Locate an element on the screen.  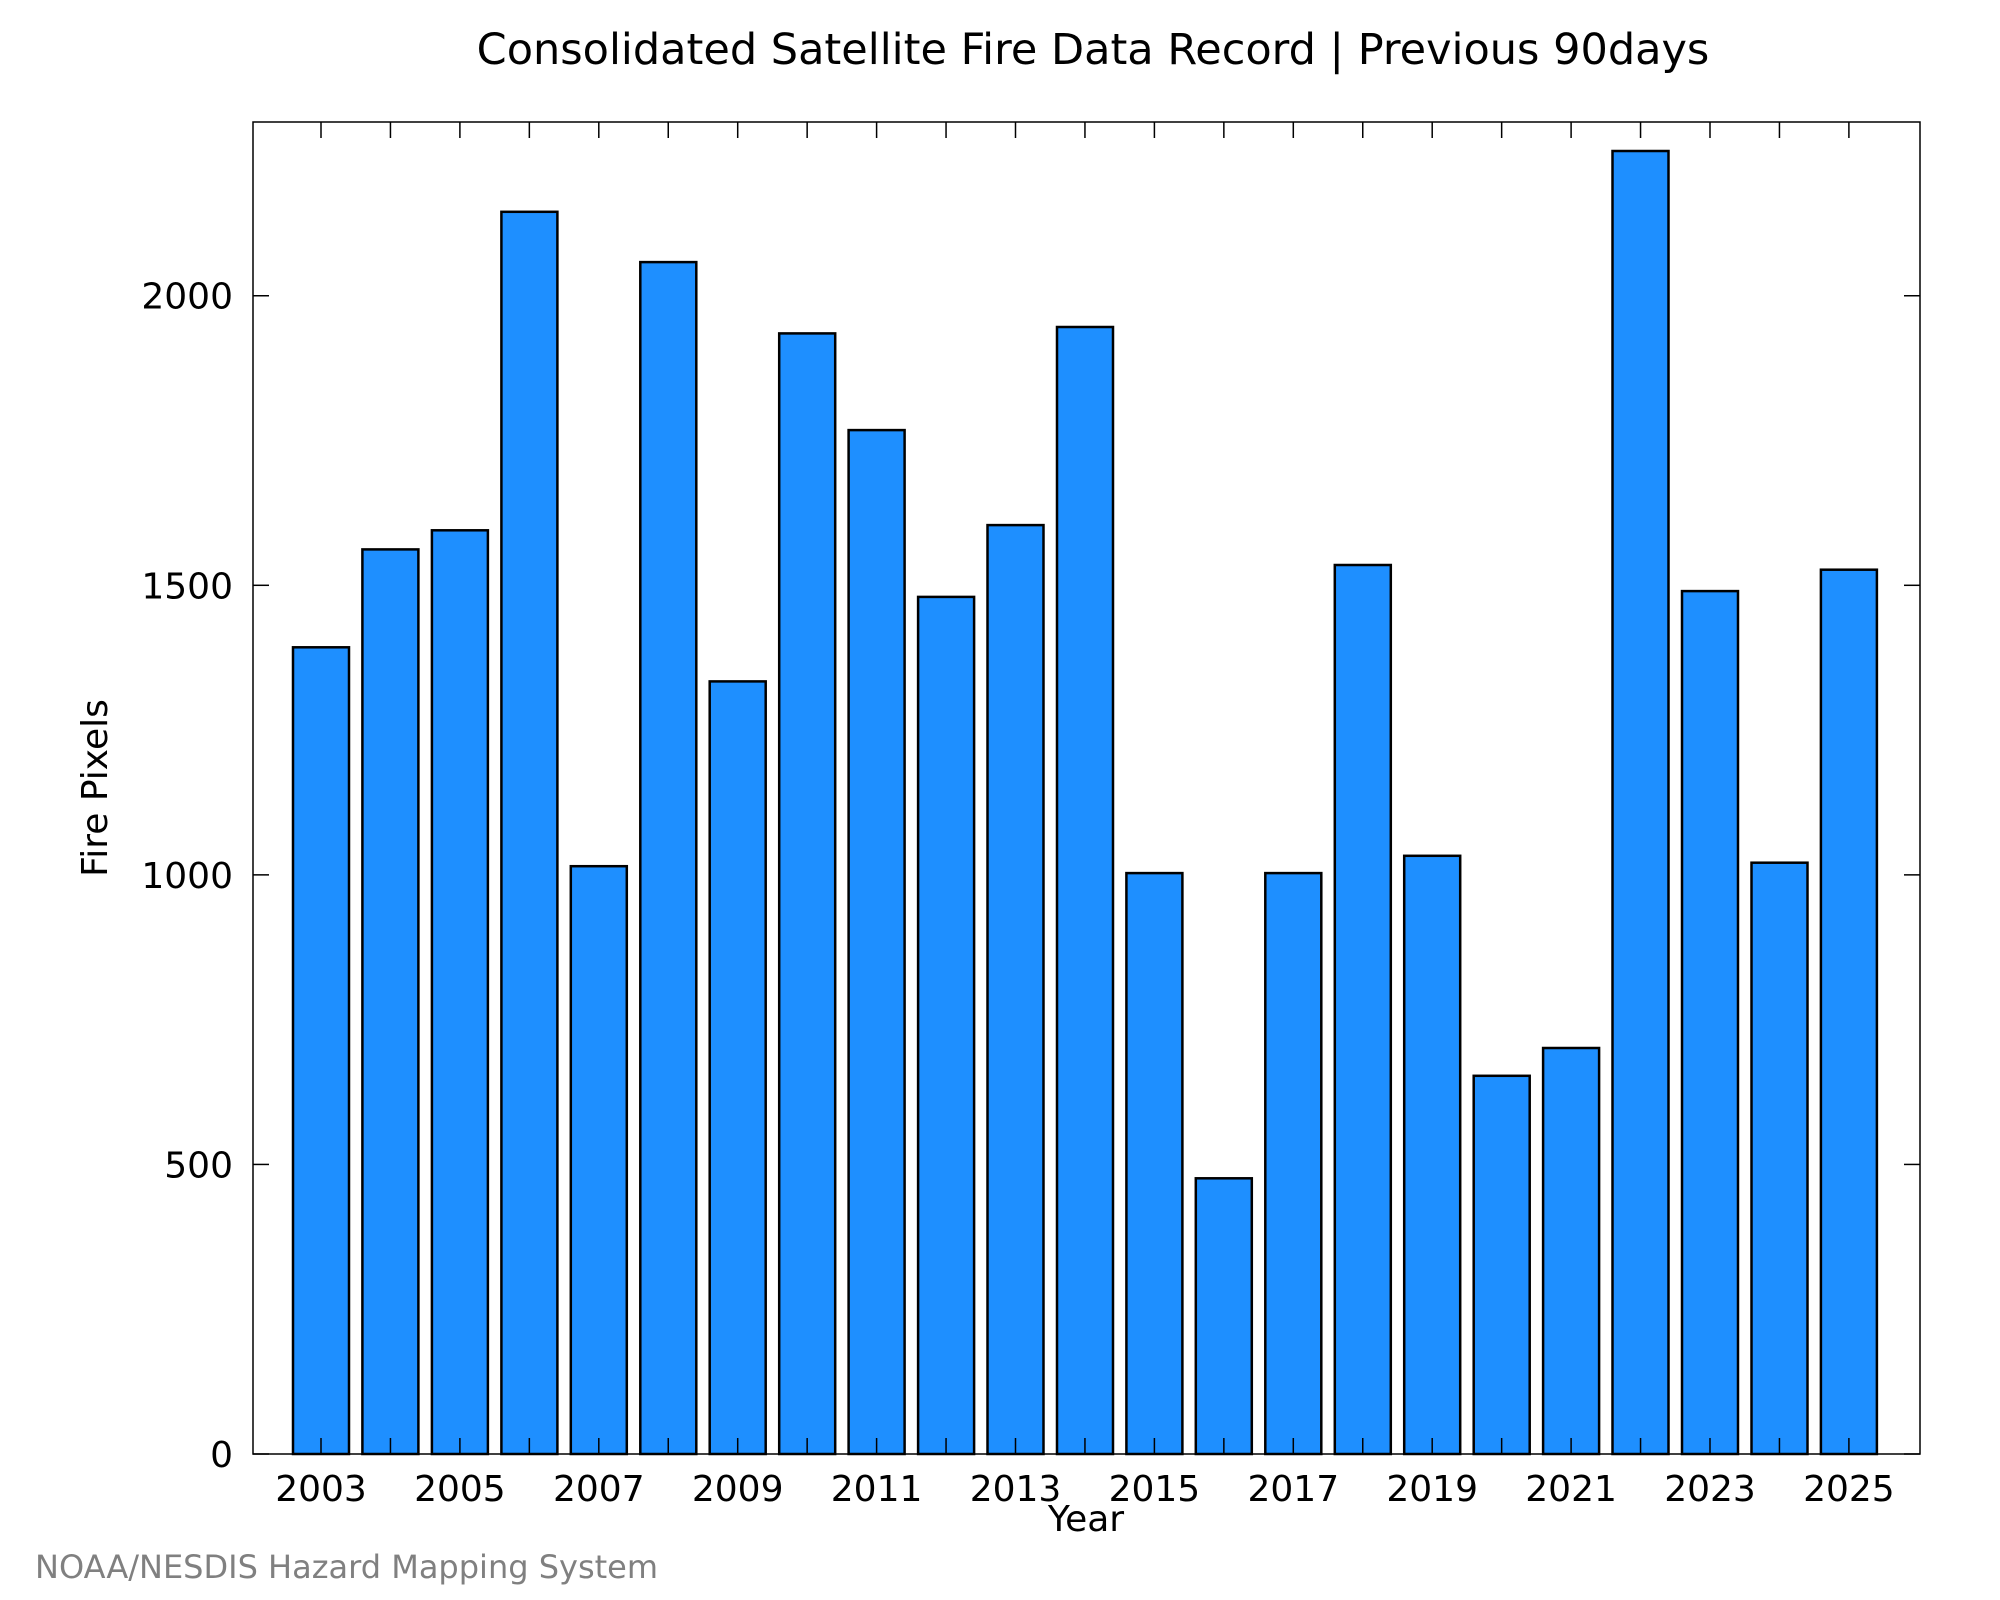
bar-2023 is located at coordinates (1710, 1022).